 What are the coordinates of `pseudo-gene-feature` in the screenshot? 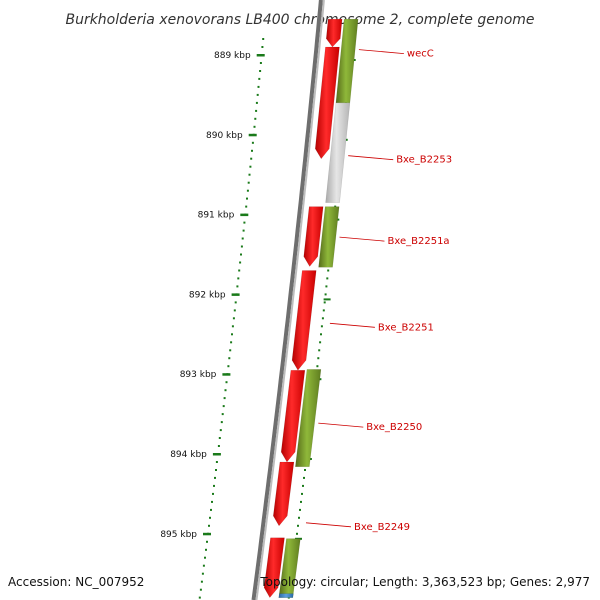 It's located at (338, 152).